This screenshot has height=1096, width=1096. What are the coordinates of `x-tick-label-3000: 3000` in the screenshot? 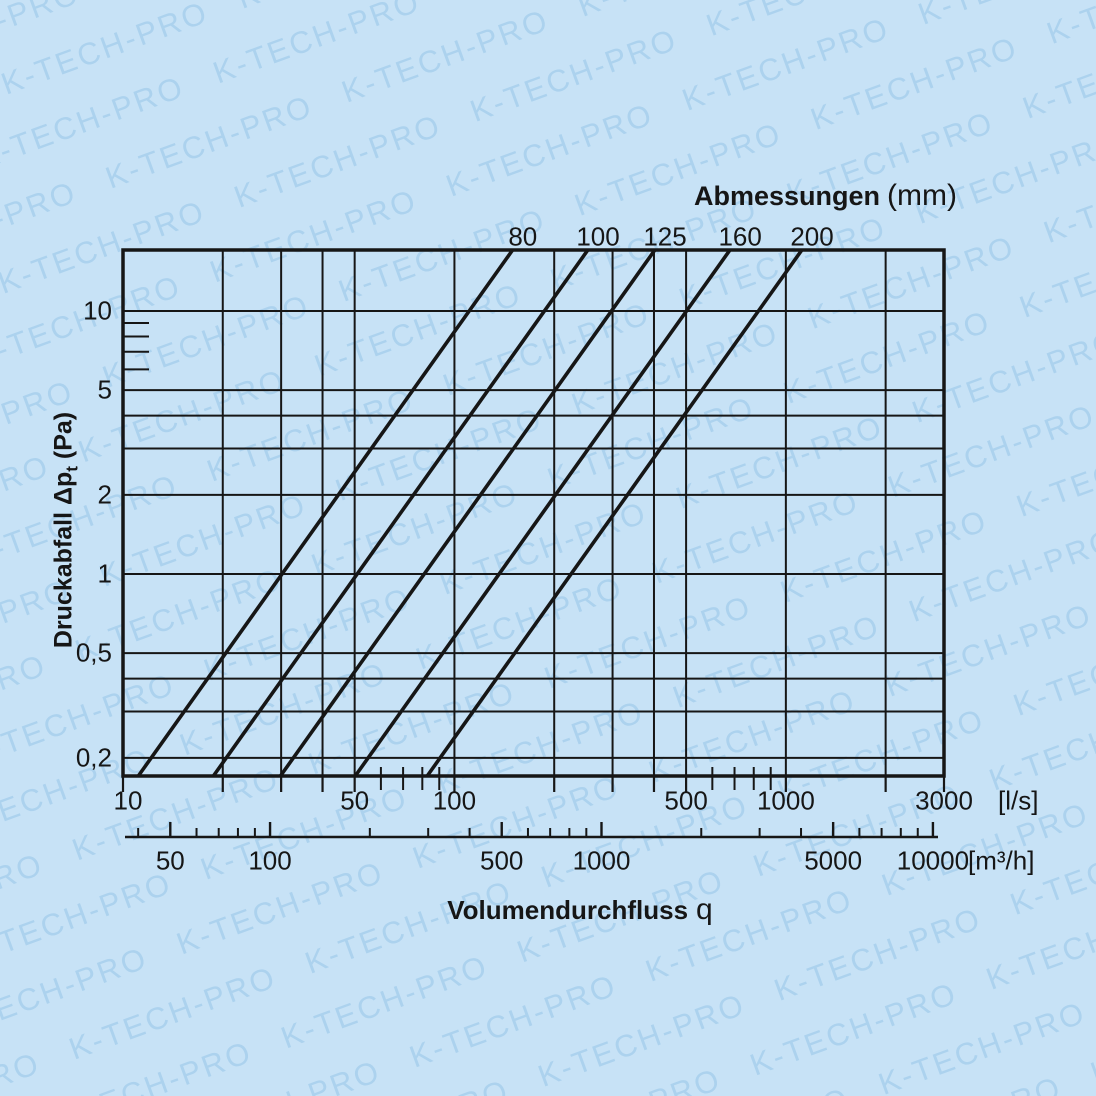 It's located at (944, 800).